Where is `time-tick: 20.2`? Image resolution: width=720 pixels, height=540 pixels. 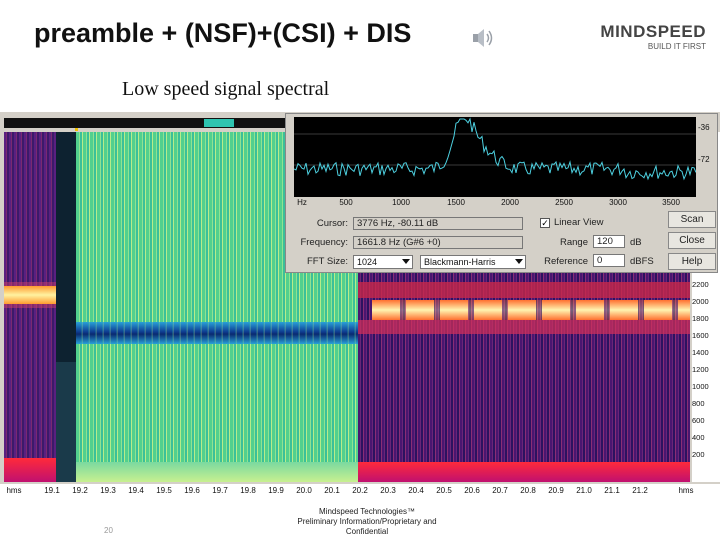 time-tick: 20.2 is located at coordinates (360, 490).